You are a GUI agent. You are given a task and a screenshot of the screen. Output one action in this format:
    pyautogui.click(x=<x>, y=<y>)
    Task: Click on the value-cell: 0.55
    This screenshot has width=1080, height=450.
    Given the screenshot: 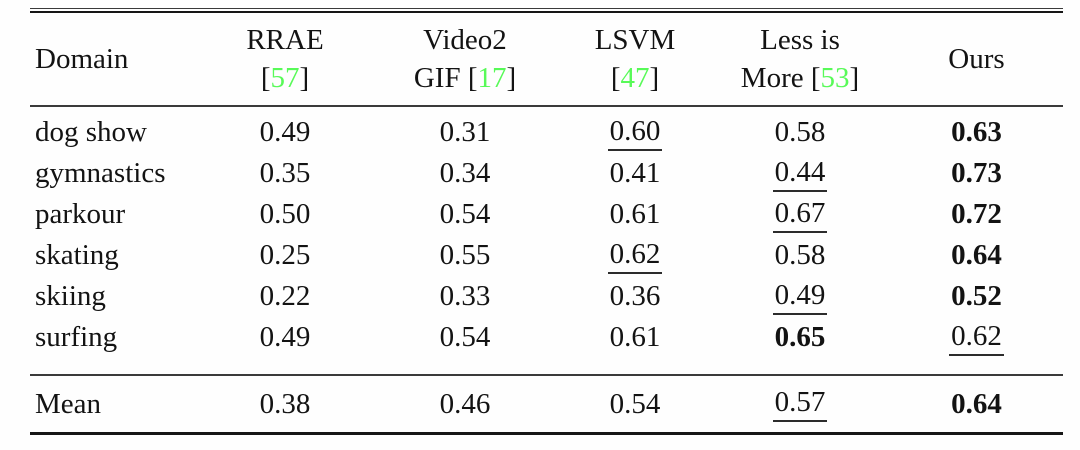 What is the action you would take?
    pyautogui.click(x=465, y=255)
    